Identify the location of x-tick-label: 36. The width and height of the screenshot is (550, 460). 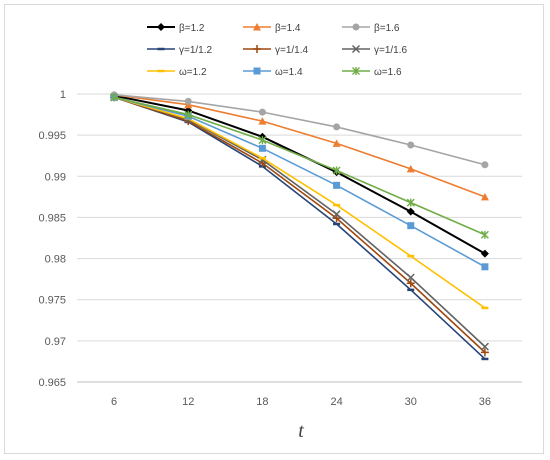
(485, 402).